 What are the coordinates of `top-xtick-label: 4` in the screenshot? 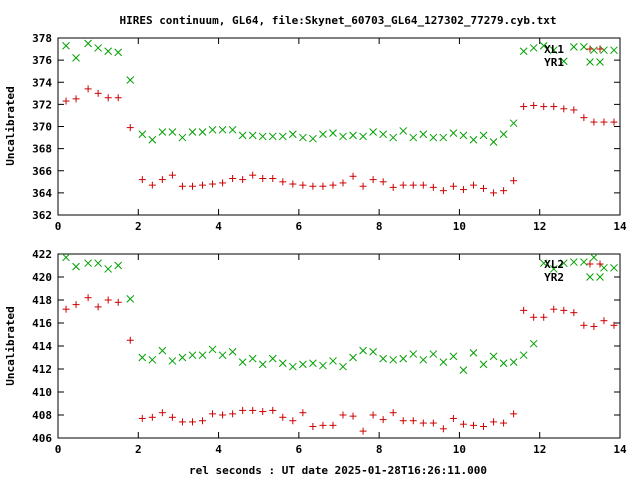 It's located at (218, 226).